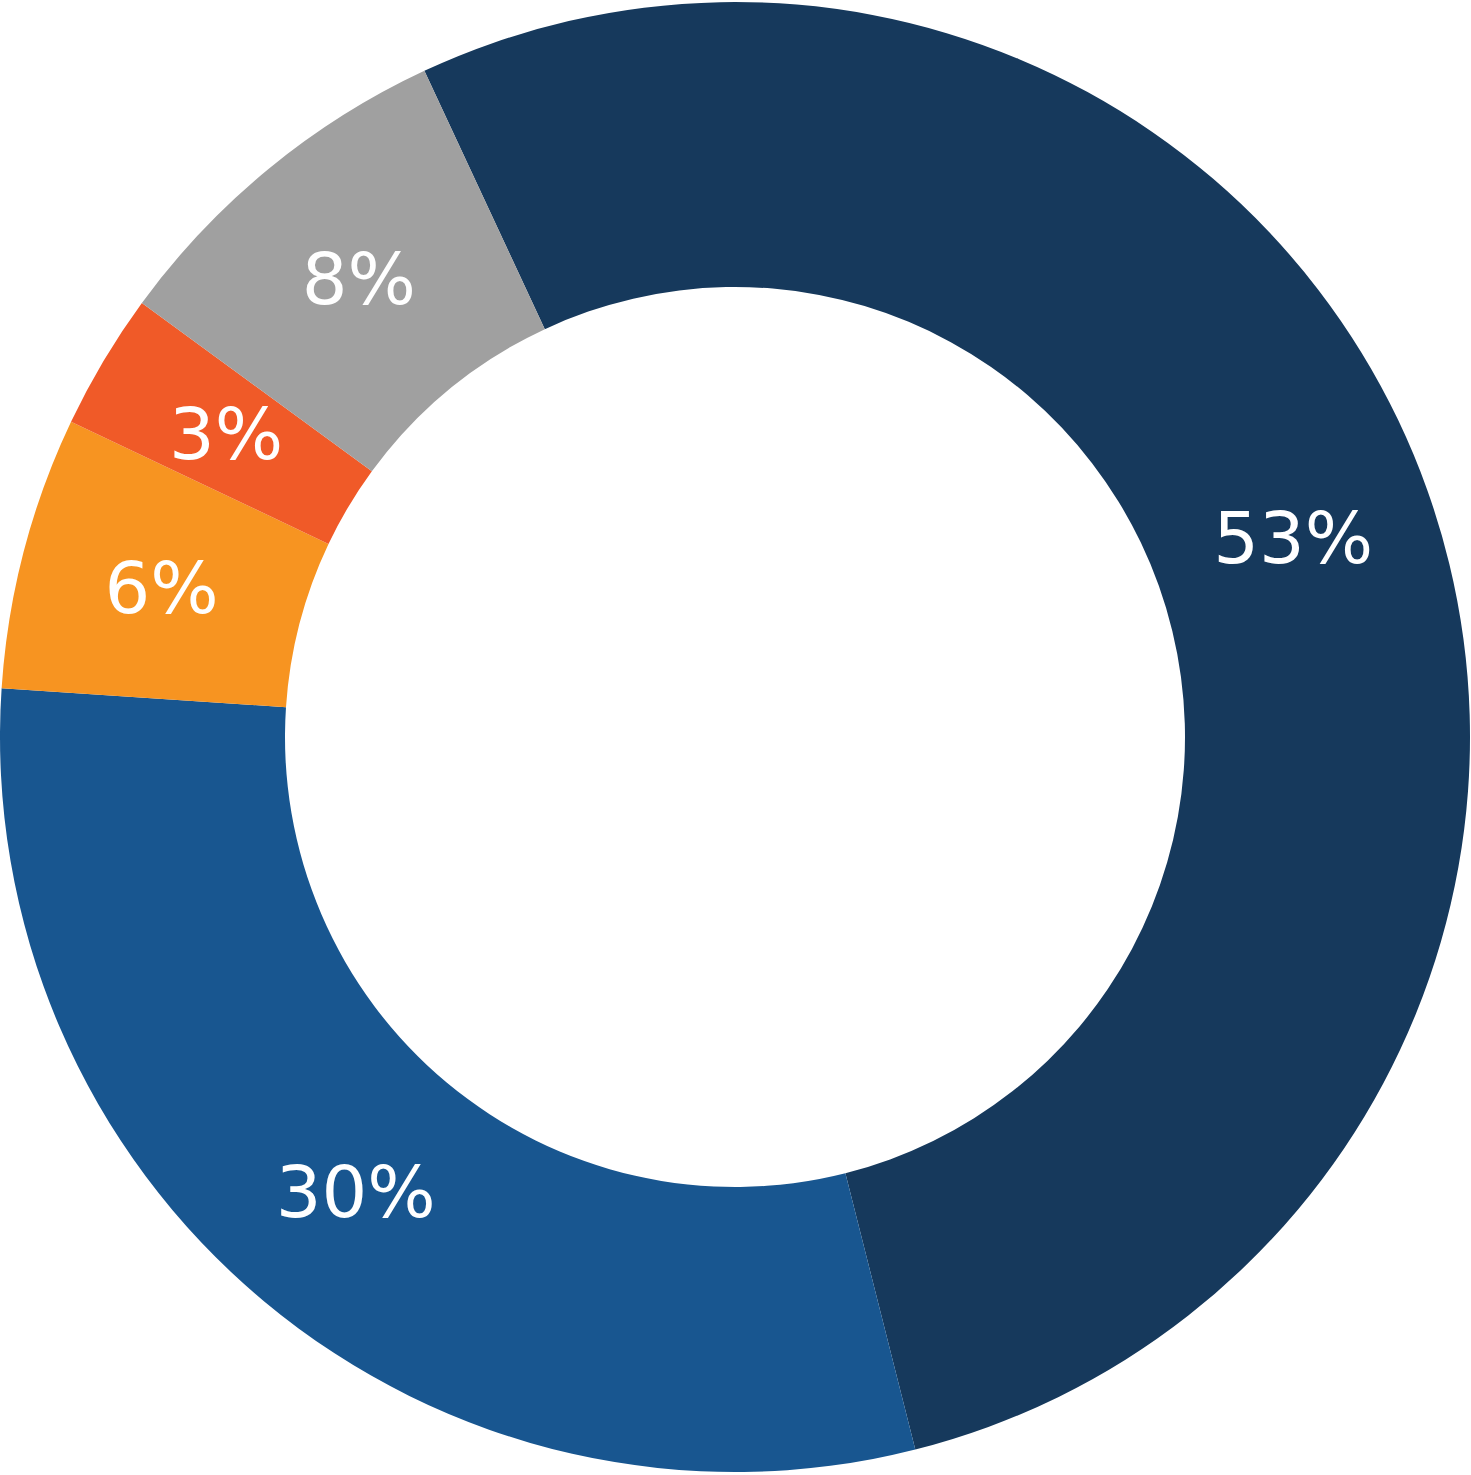 This screenshot has width=1471, height=1475. I want to click on data-label: 30%, so click(355, 1192).